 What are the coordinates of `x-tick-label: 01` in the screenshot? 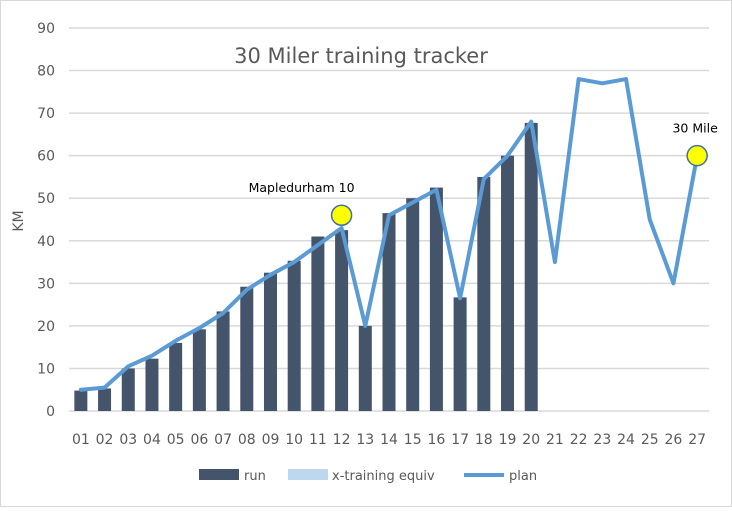 It's located at (81, 440).